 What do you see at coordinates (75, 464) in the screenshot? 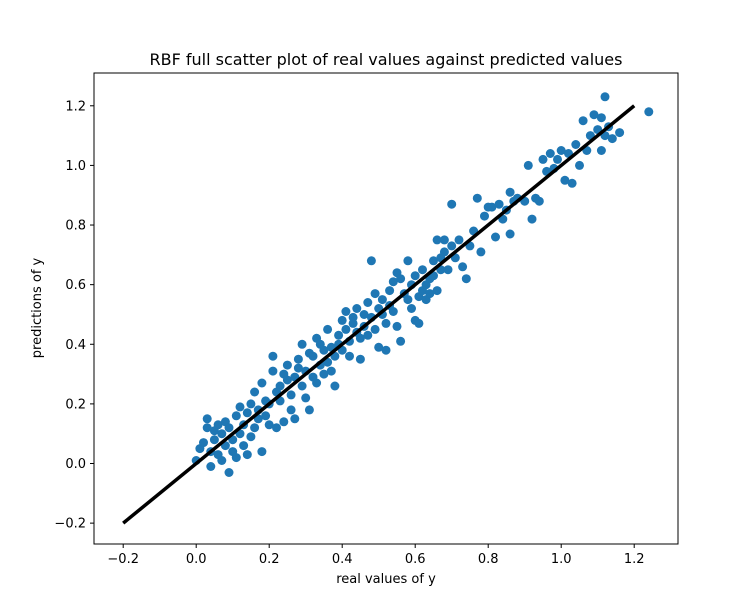
I see `y-tick-label-1: 0.0` at bounding box center [75, 464].